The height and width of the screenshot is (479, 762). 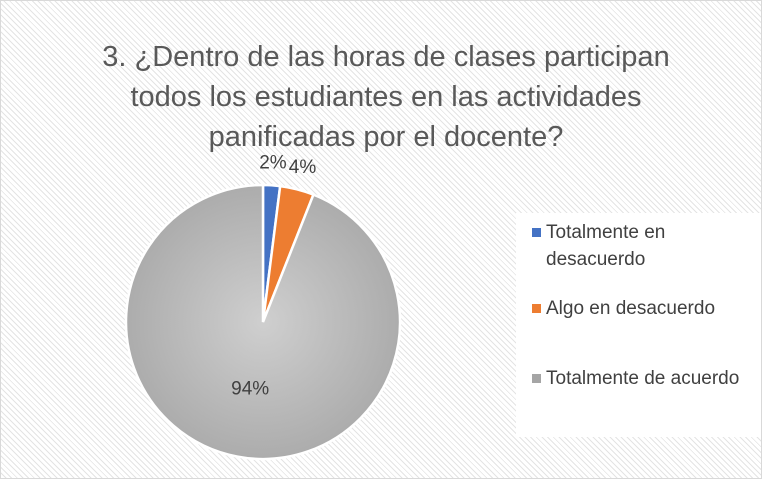 I want to click on data-label: 4%, so click(x=303, y=167).